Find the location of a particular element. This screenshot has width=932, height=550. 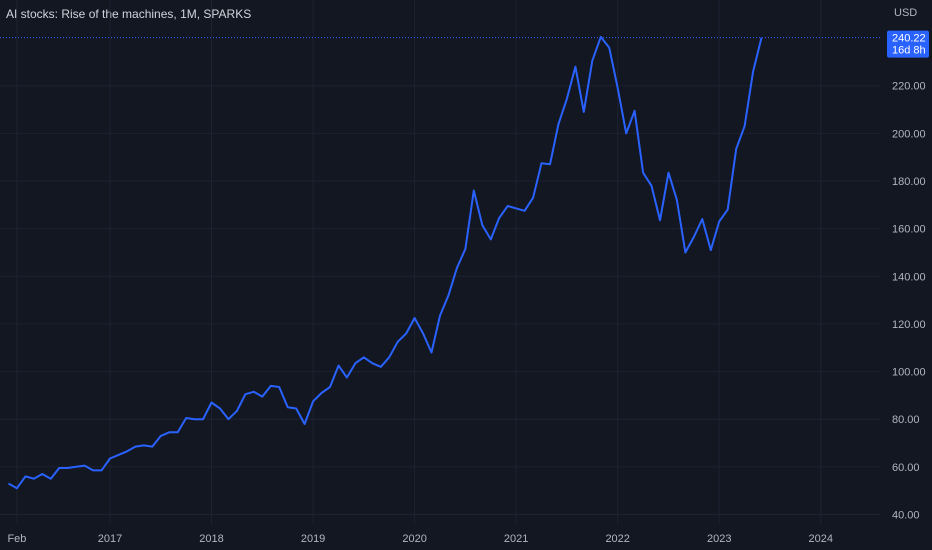

x-tick-label: 2018 is located at coordinates (211, 539).